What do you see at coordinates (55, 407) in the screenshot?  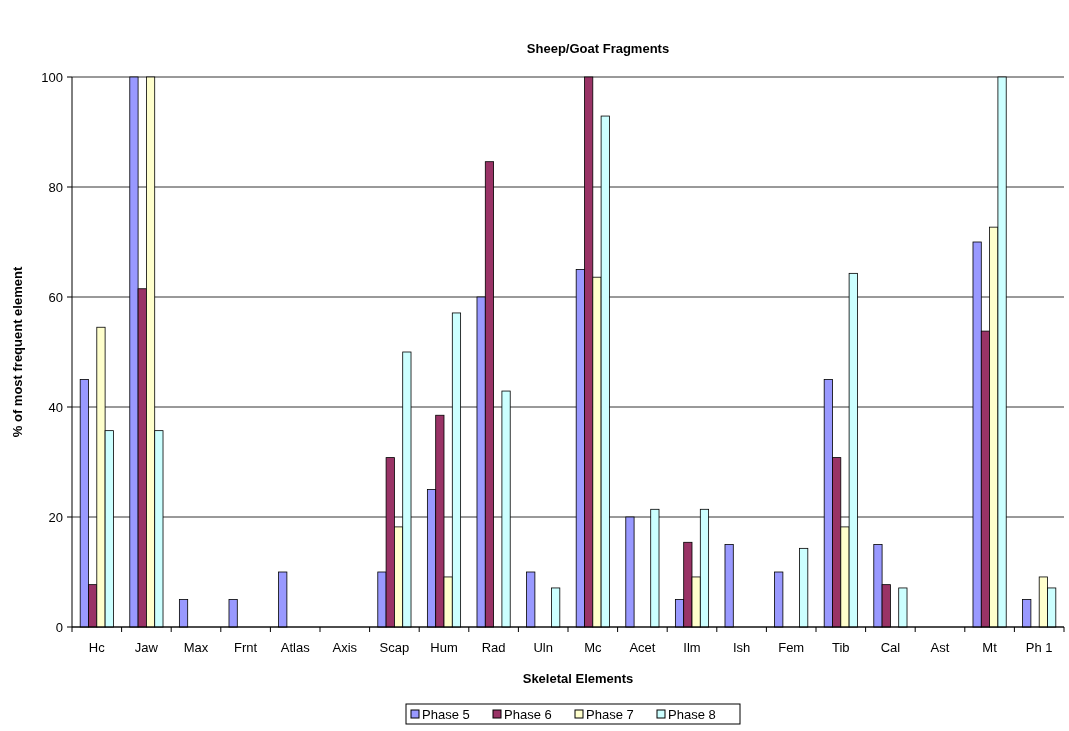 I see `y-tick-label: 40` at bounding box center [55, 407].